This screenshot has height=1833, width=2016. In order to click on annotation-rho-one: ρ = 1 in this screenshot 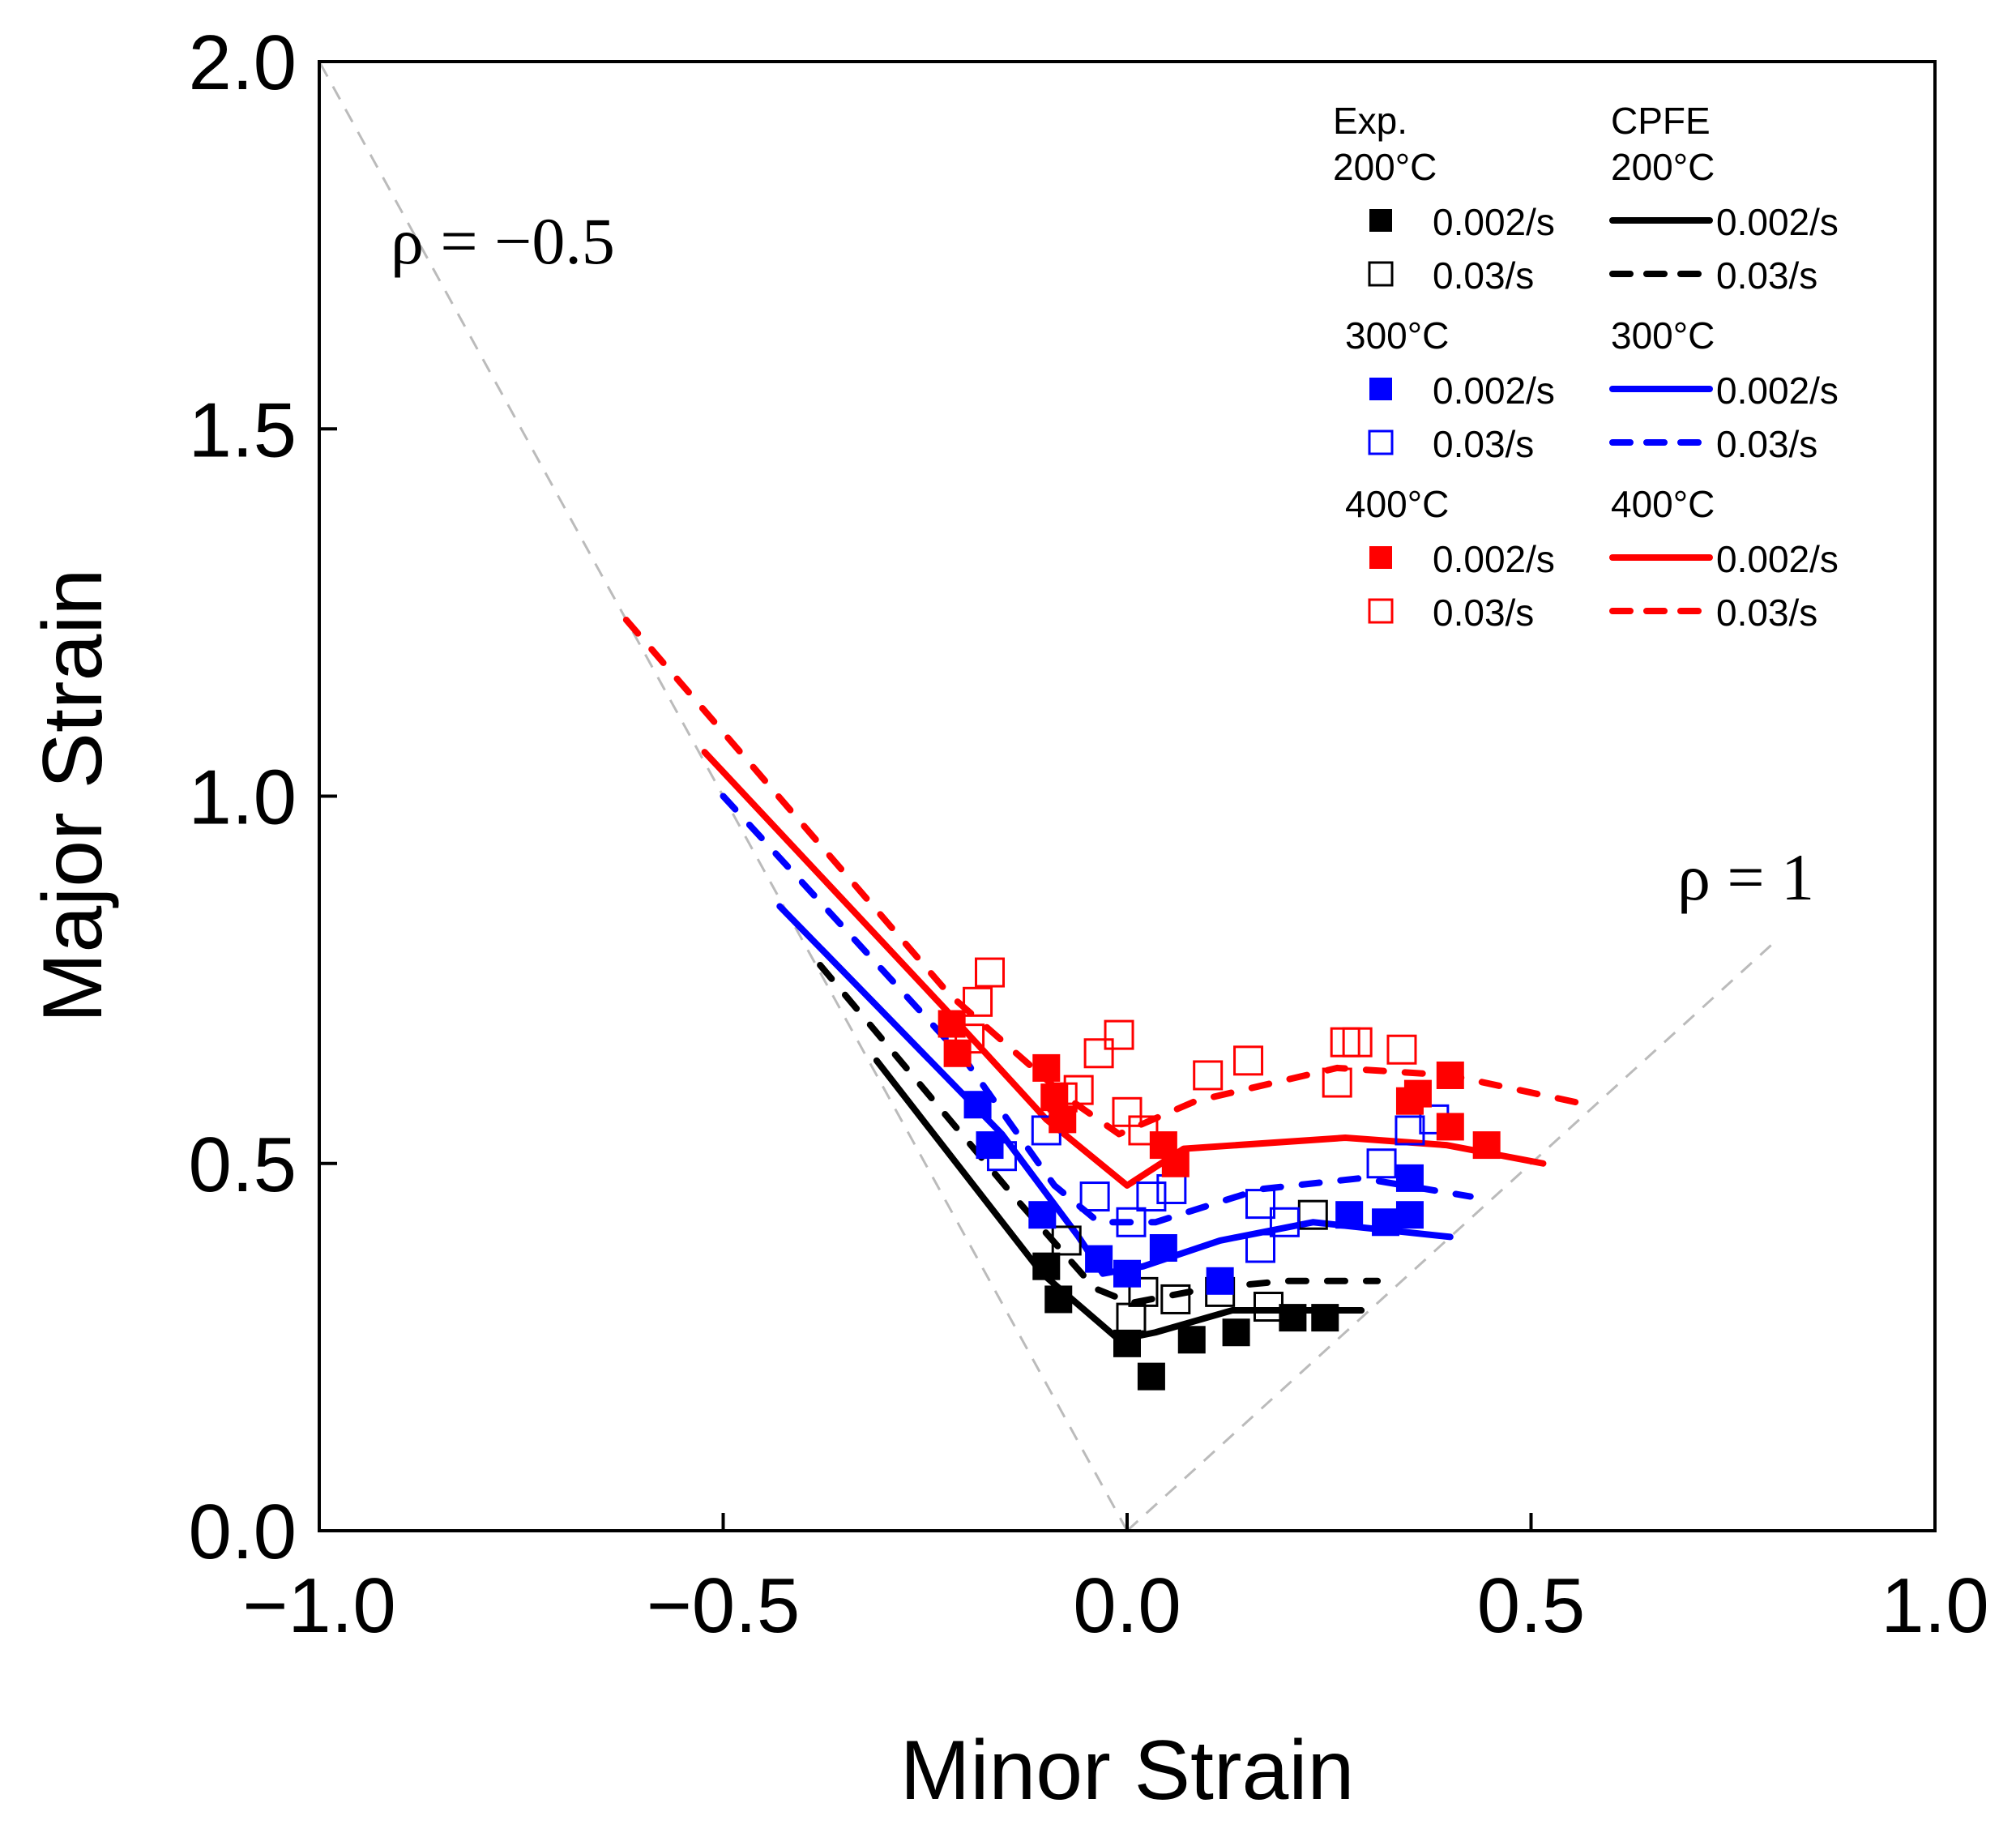, I will do `click(1746, 877)`.